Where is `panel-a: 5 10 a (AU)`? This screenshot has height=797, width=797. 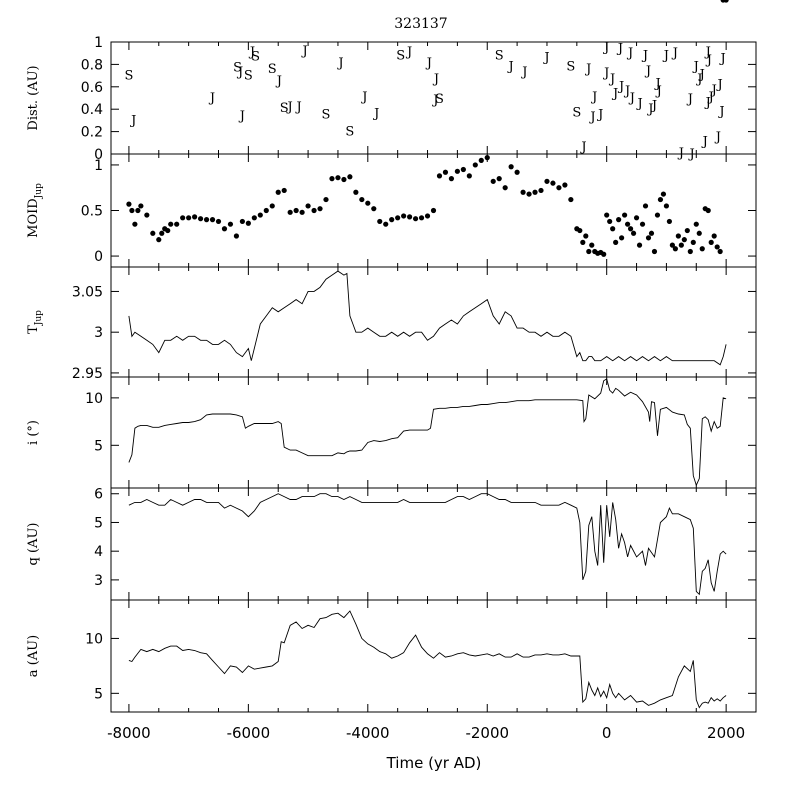
panel-a: 5 10 a (AU) is located at coordinates (391, 656).